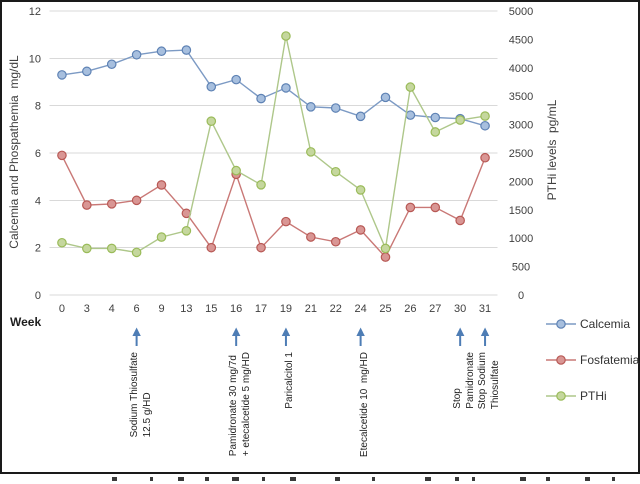 This screenshot has width=640, height=484. I want to click on right-axis-tick-label: 1000, so click(521, 239).